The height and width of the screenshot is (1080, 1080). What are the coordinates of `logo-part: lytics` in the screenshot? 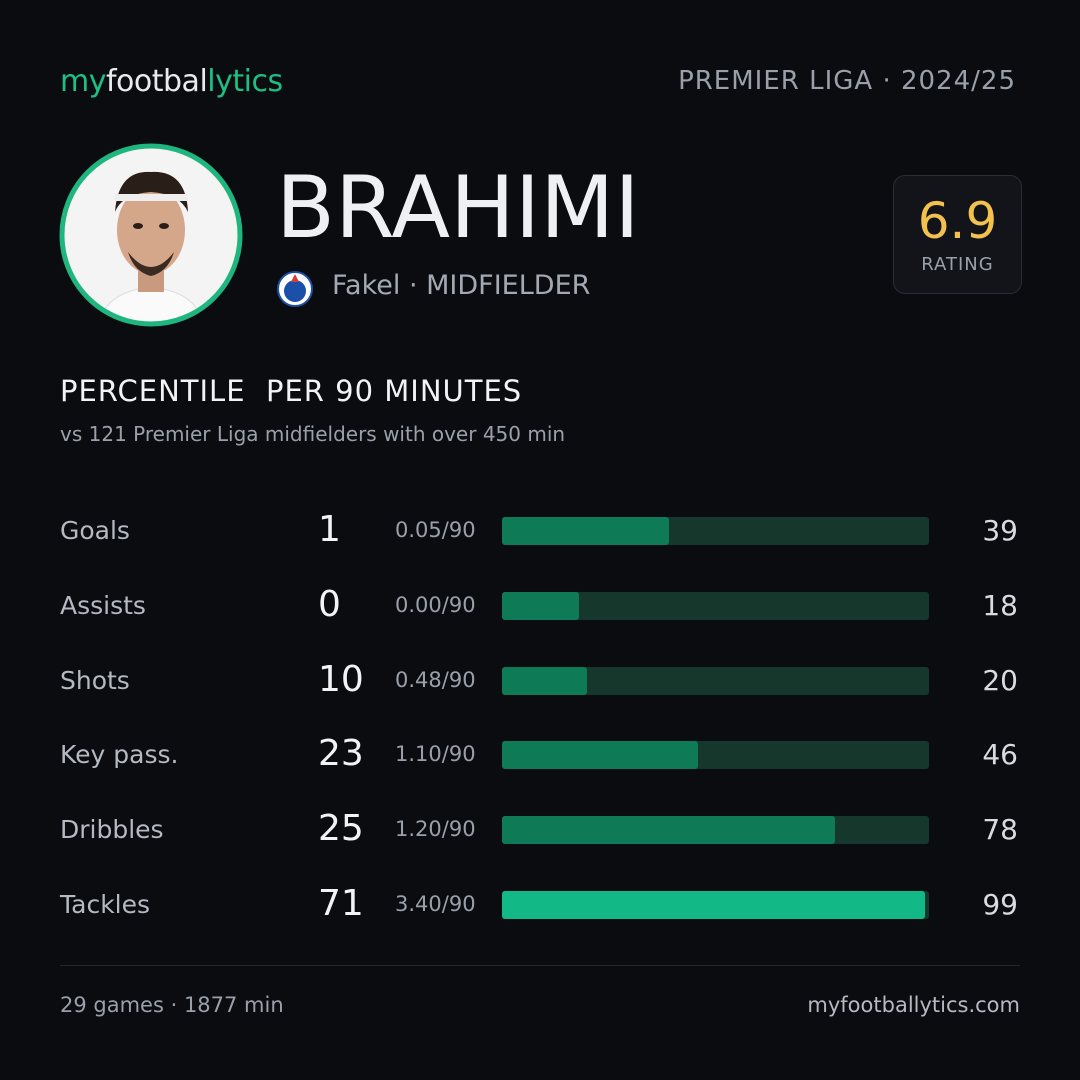 It's located at (245, 81).